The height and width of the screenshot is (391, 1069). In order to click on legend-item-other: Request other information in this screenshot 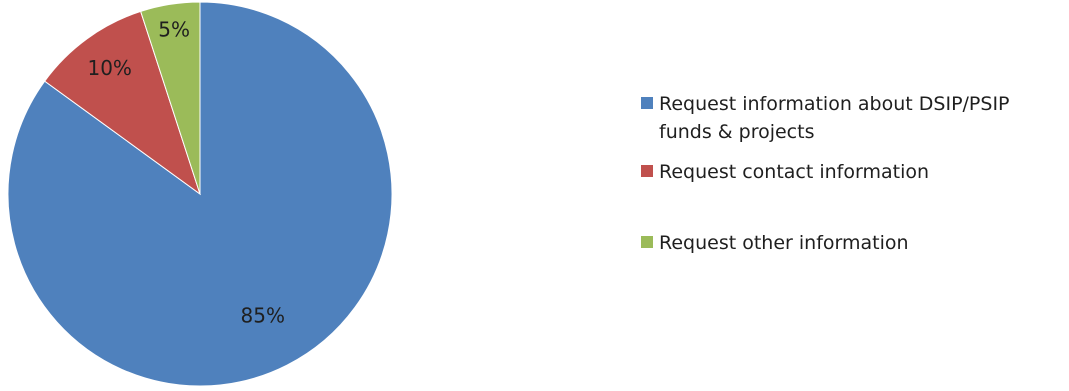, I will do `click(851, 243)`.